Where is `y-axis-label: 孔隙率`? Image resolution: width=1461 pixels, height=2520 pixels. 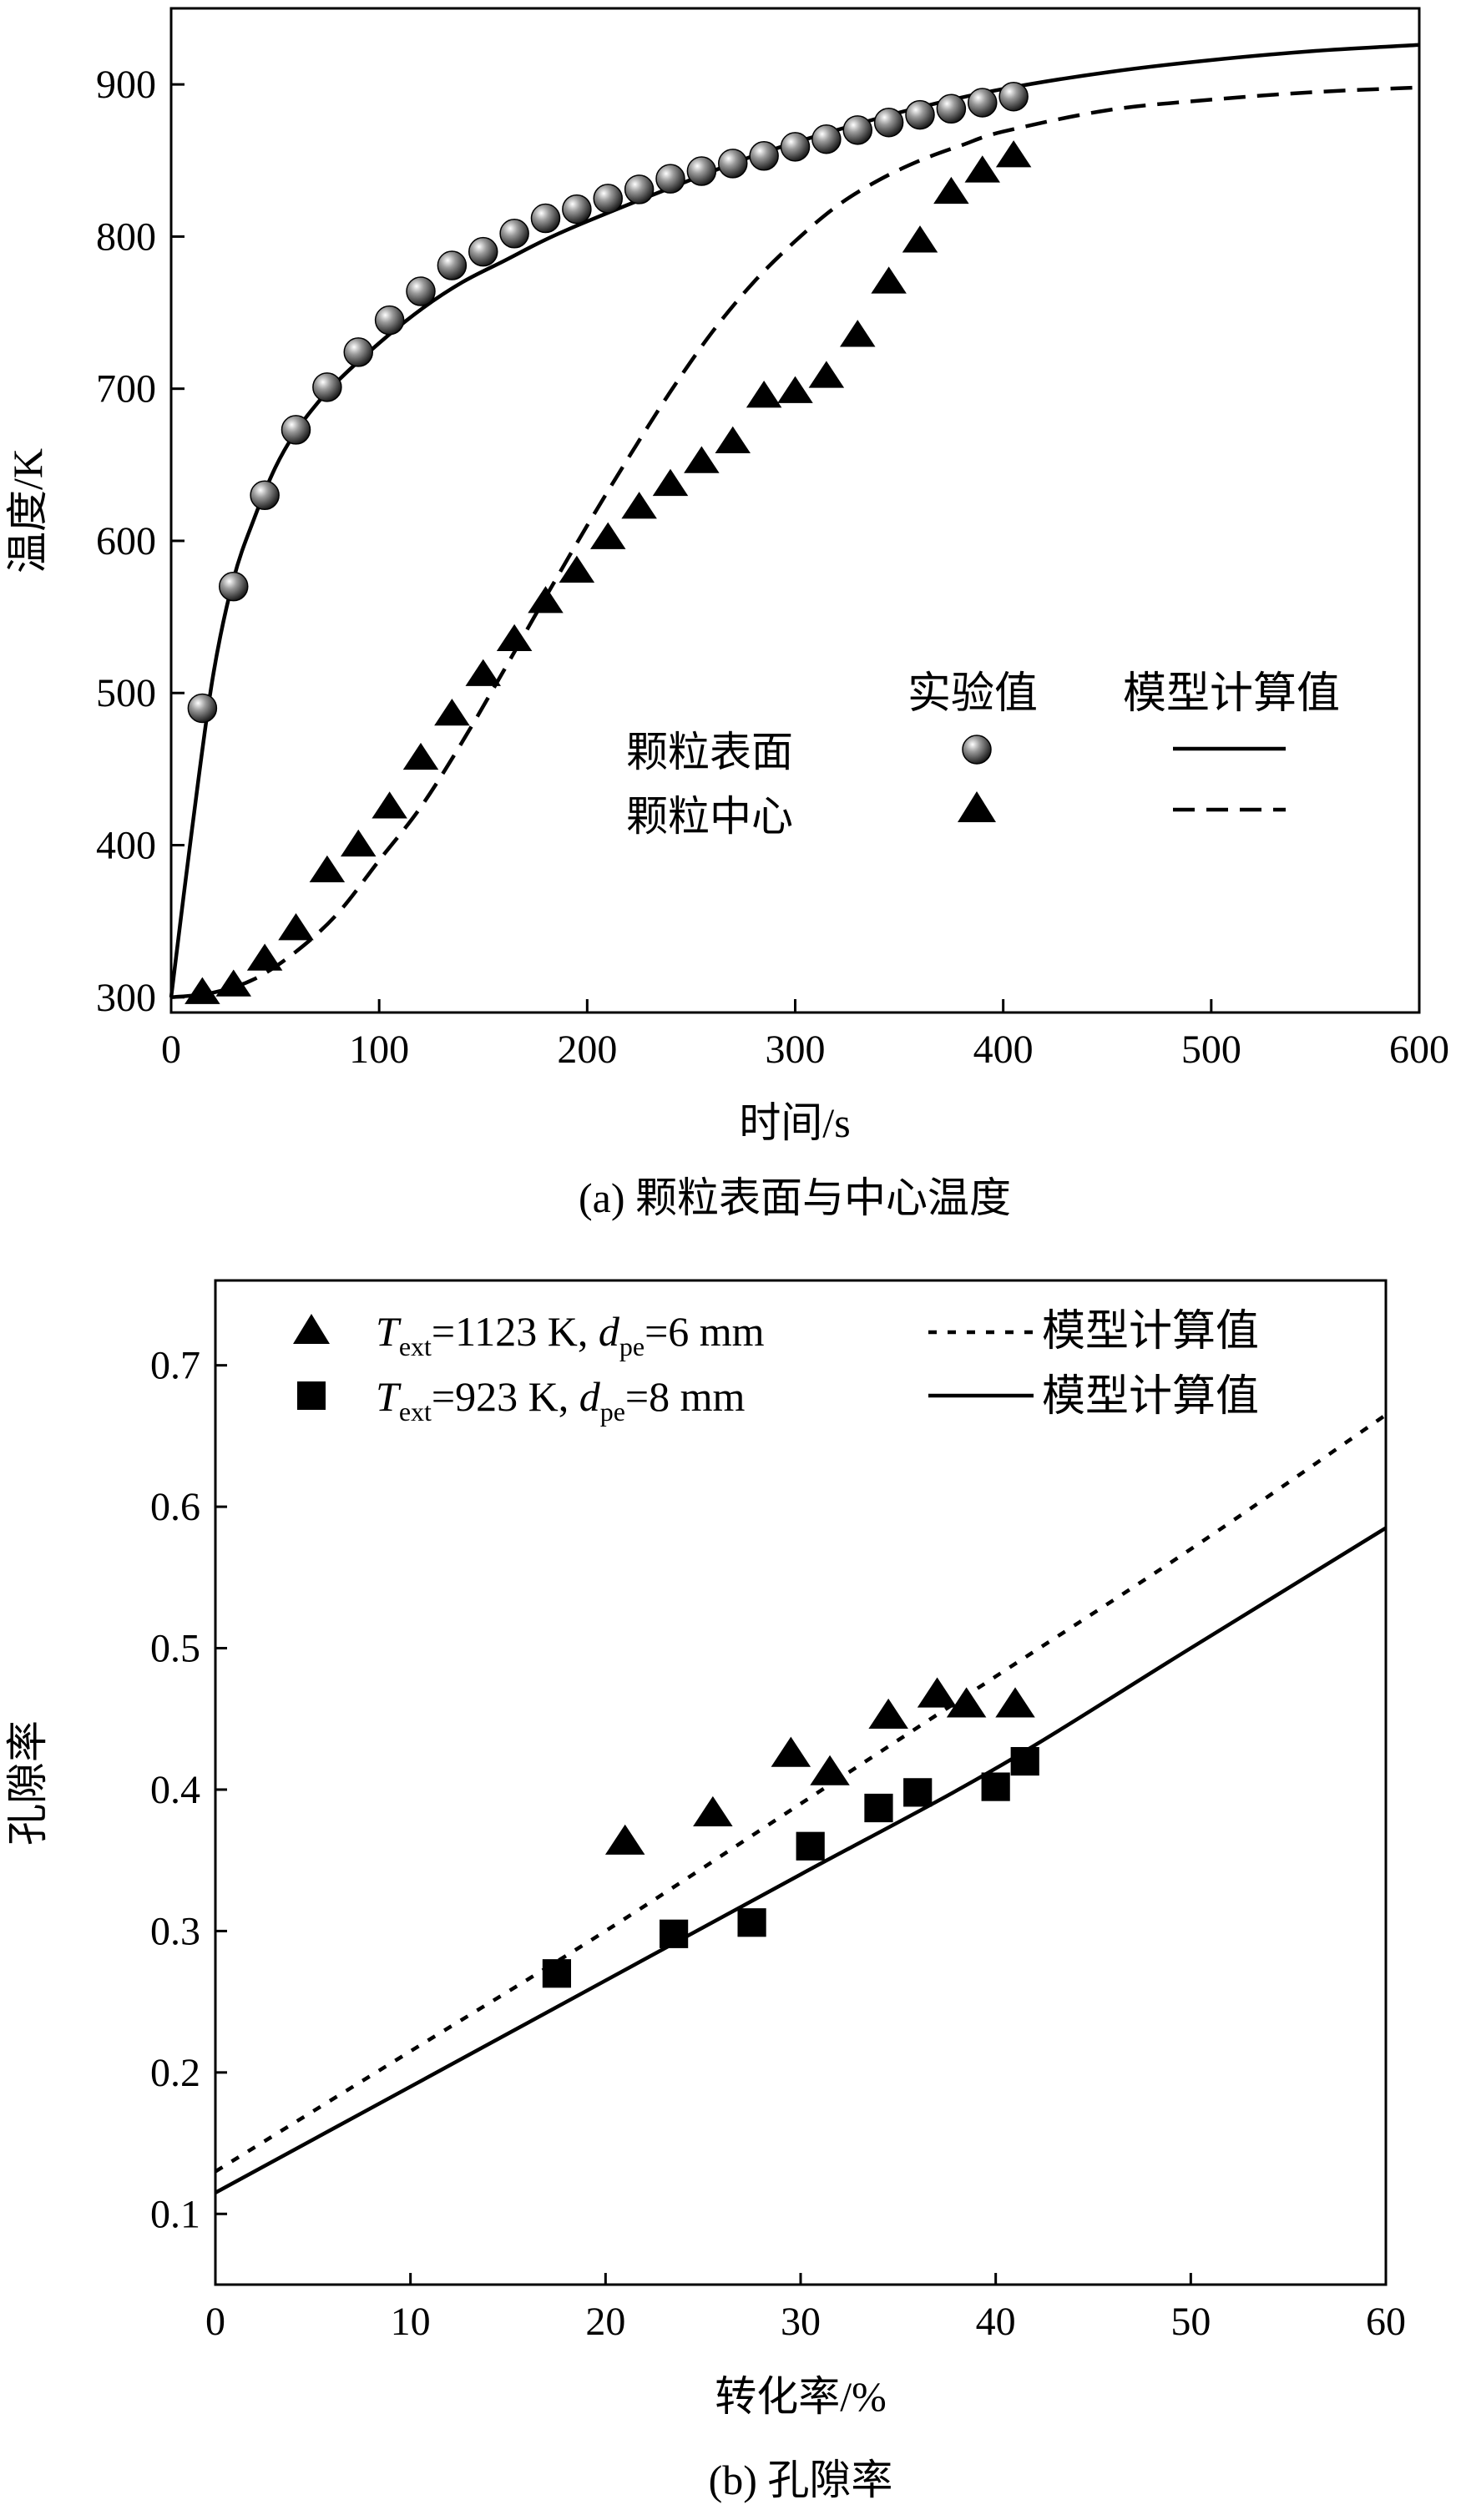 y-axis-label: 孔隙率 is located at coordinates (27, 1783).